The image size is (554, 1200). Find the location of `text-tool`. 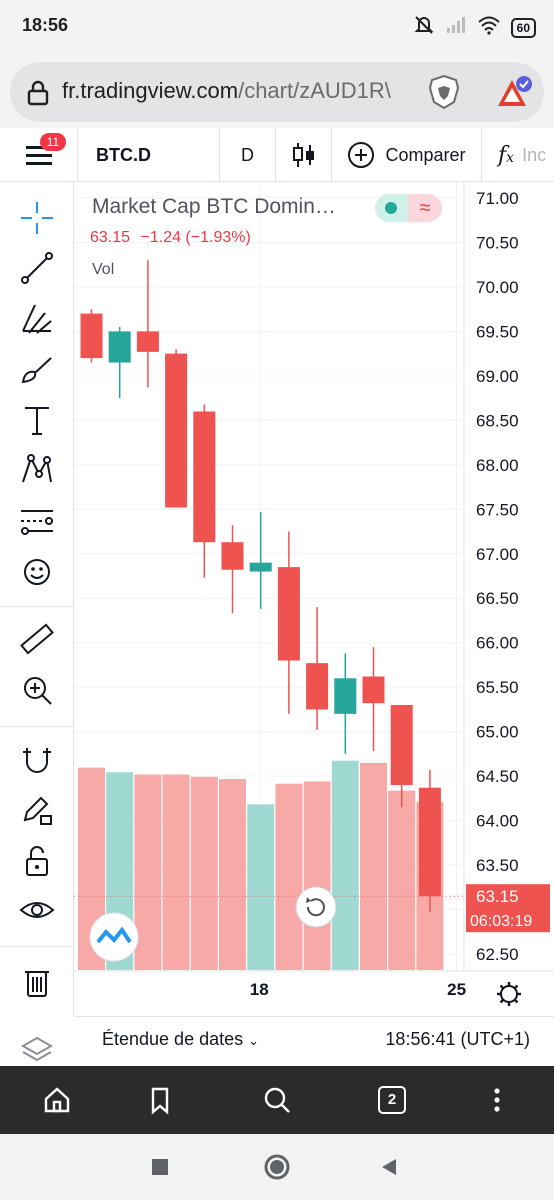

text-tool is located at coordinates (37, 420).